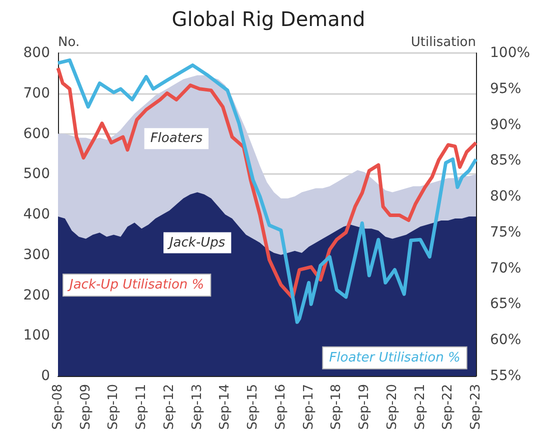 Image resolution: width=537 pixels, height=437 pixels. Describe the element at coordinates (506, 340) in the screenshot. I see `y2-tick-label: 60%` at that location.